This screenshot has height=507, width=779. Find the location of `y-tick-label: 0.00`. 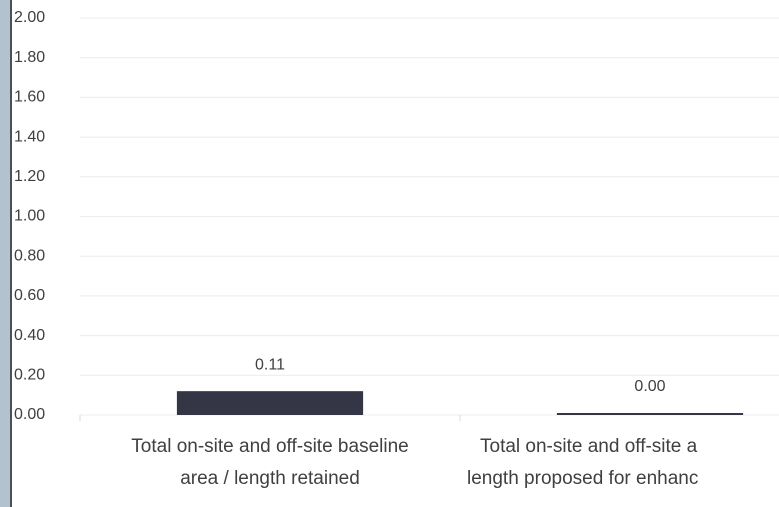

y-tick-label: 0.00 is located at coordinates (29, 414).